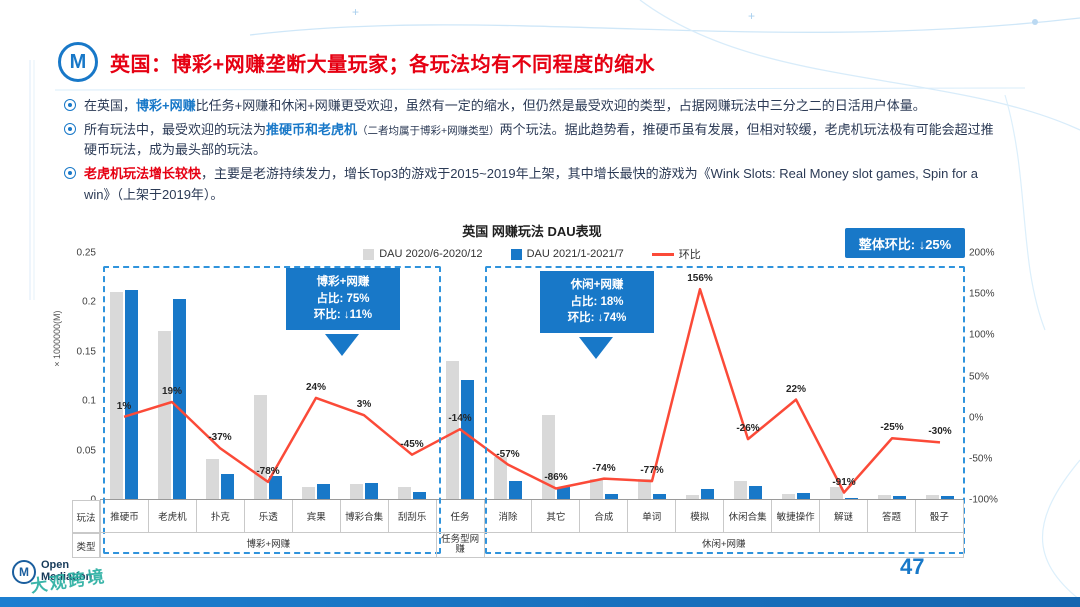 This screenshot has width=1080, height=607. I want to click on line-data-label: -91%, so click(844, 482).